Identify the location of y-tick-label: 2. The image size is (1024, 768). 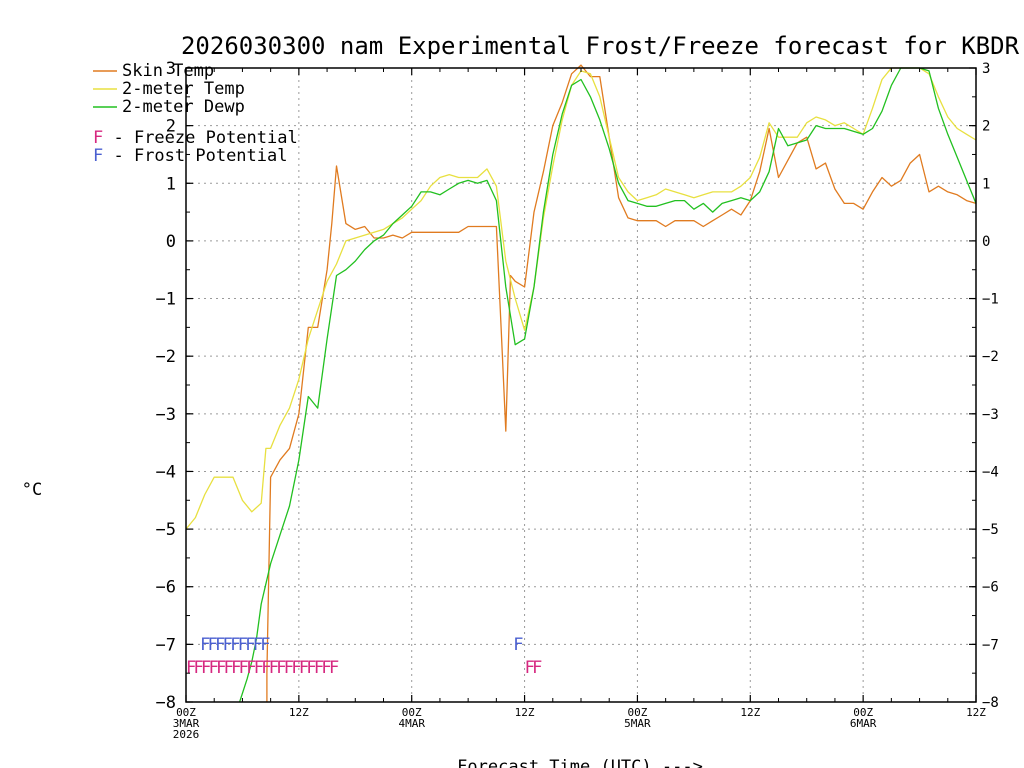
(171, 127).